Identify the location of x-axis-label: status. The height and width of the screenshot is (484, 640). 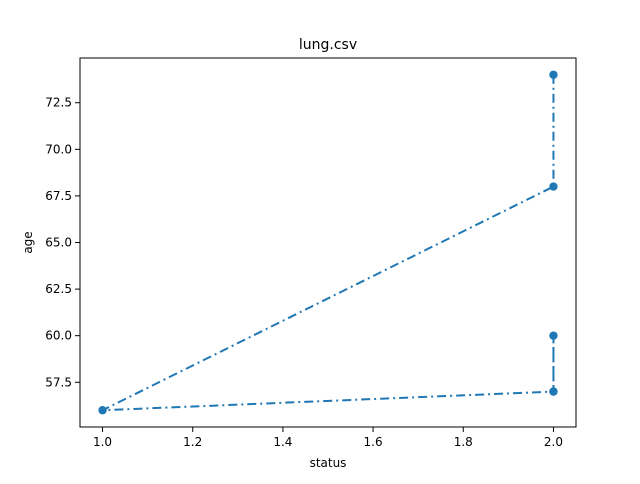
(328, 463).